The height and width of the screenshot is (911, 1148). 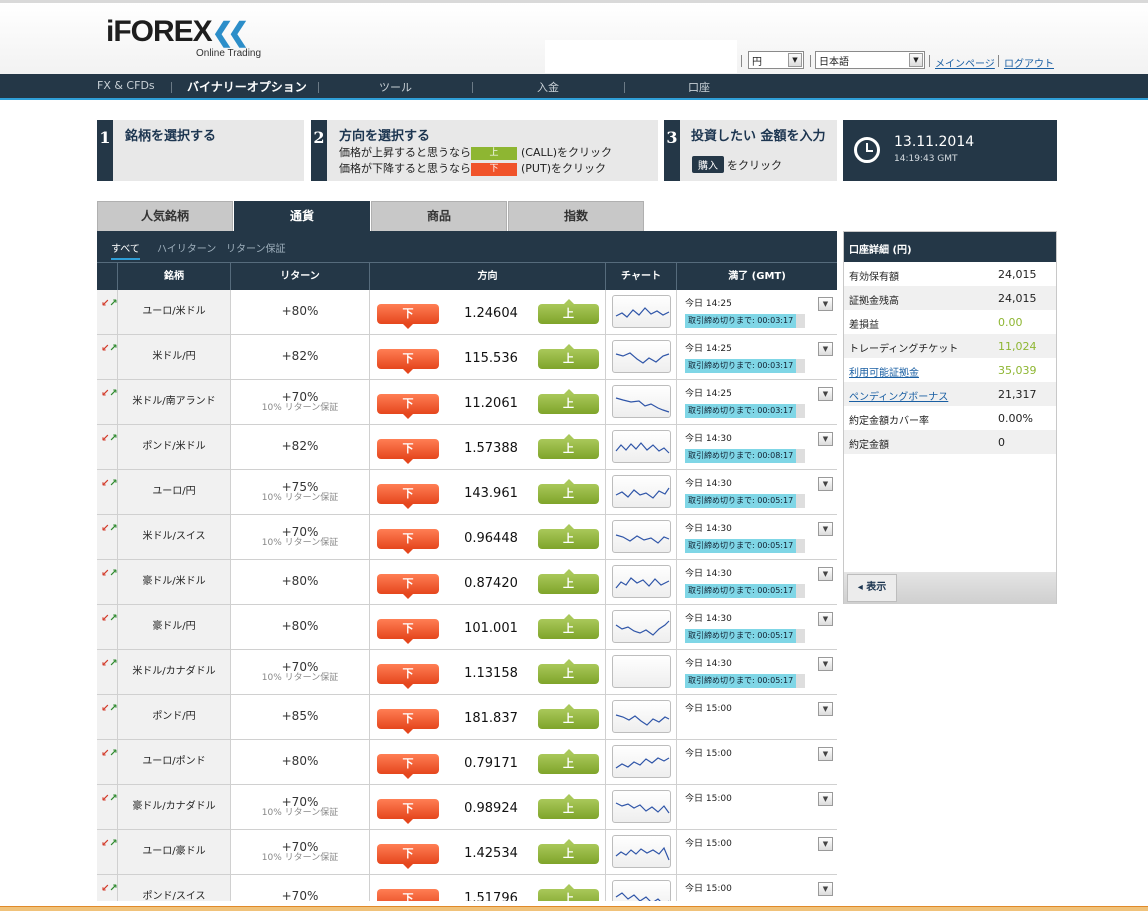 What do you see at coordinates (173, 762) in the screenshot?
I see `instrument-name: ユーロ/ポンド` at bounding box center [173, 762].